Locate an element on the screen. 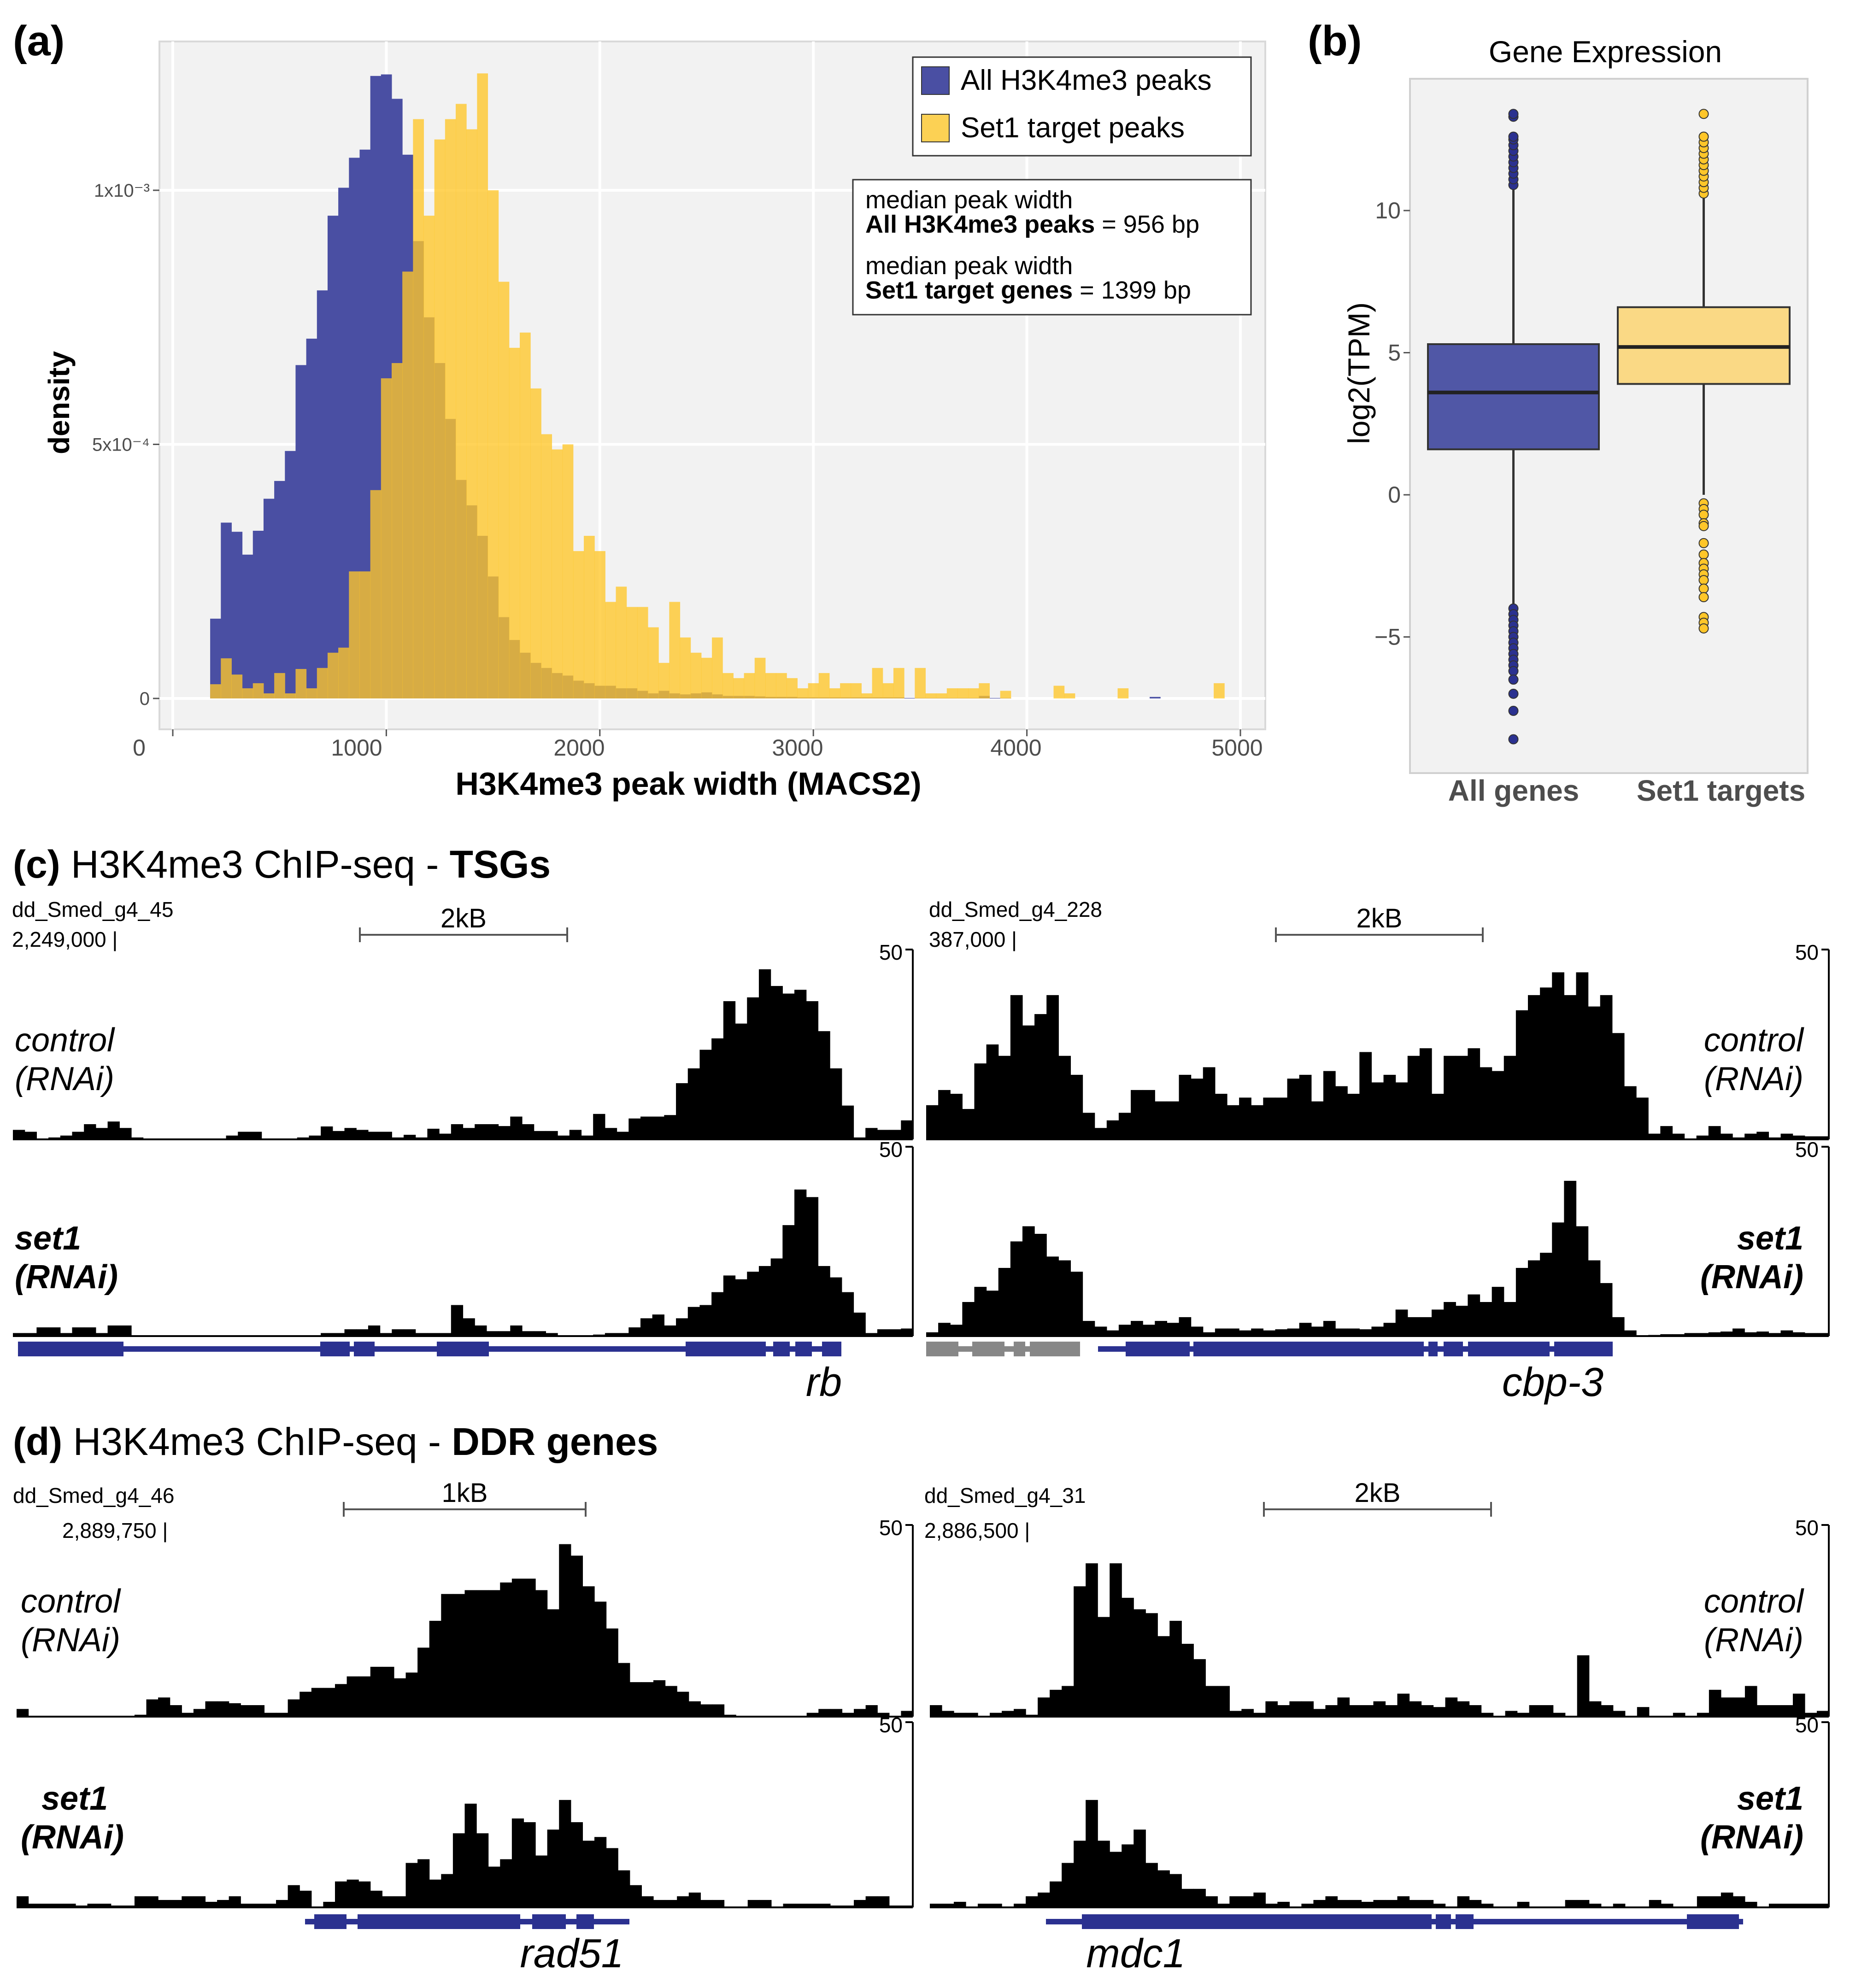 The width and height of the screenshot is (1850, 1988). panel-c-title-bold: TSGs is located at coordinates (500, 865).